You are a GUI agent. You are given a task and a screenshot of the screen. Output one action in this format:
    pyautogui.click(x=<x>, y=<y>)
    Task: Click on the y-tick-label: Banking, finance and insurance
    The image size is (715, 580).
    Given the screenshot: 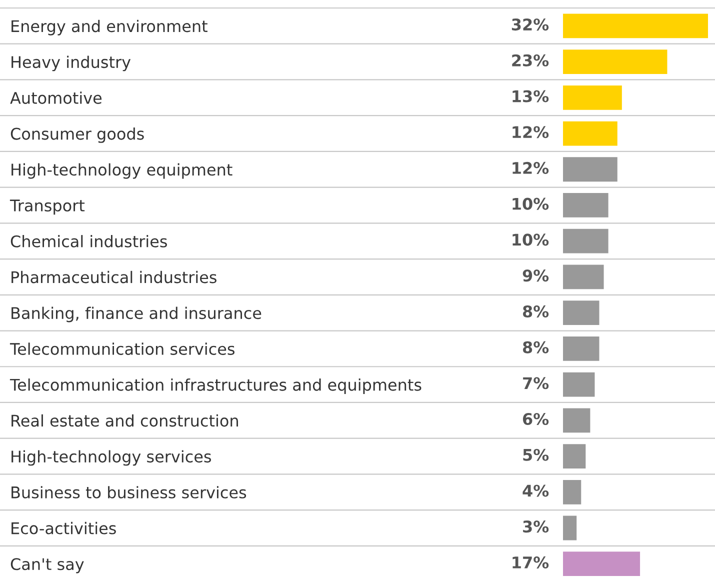 What is the action you would take?
    pyautogui.click(x=137, y=314)
    